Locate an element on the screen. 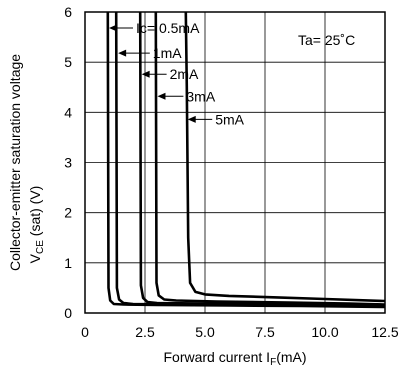 This screenshot has width=400, height=376. y-tick-label: 1 is located at coordinates (68, 263).